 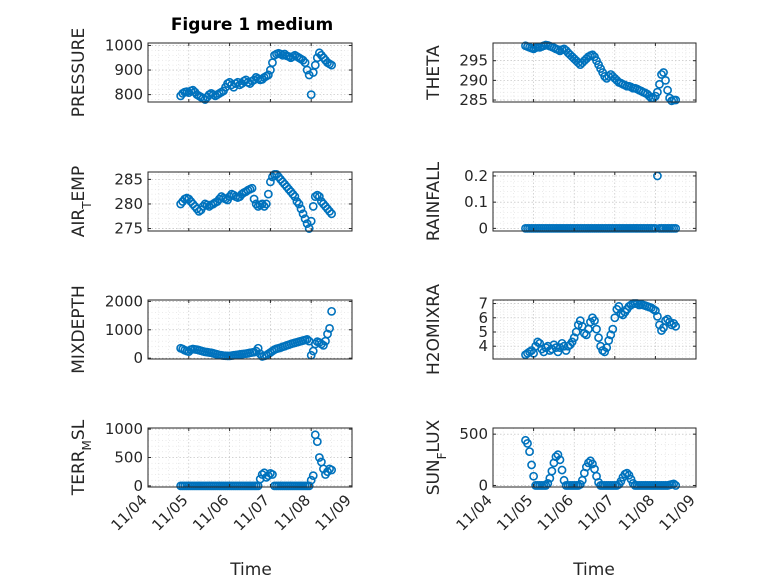 I want to click on x-tick-label: 11/09, so click(x=333, y=512).